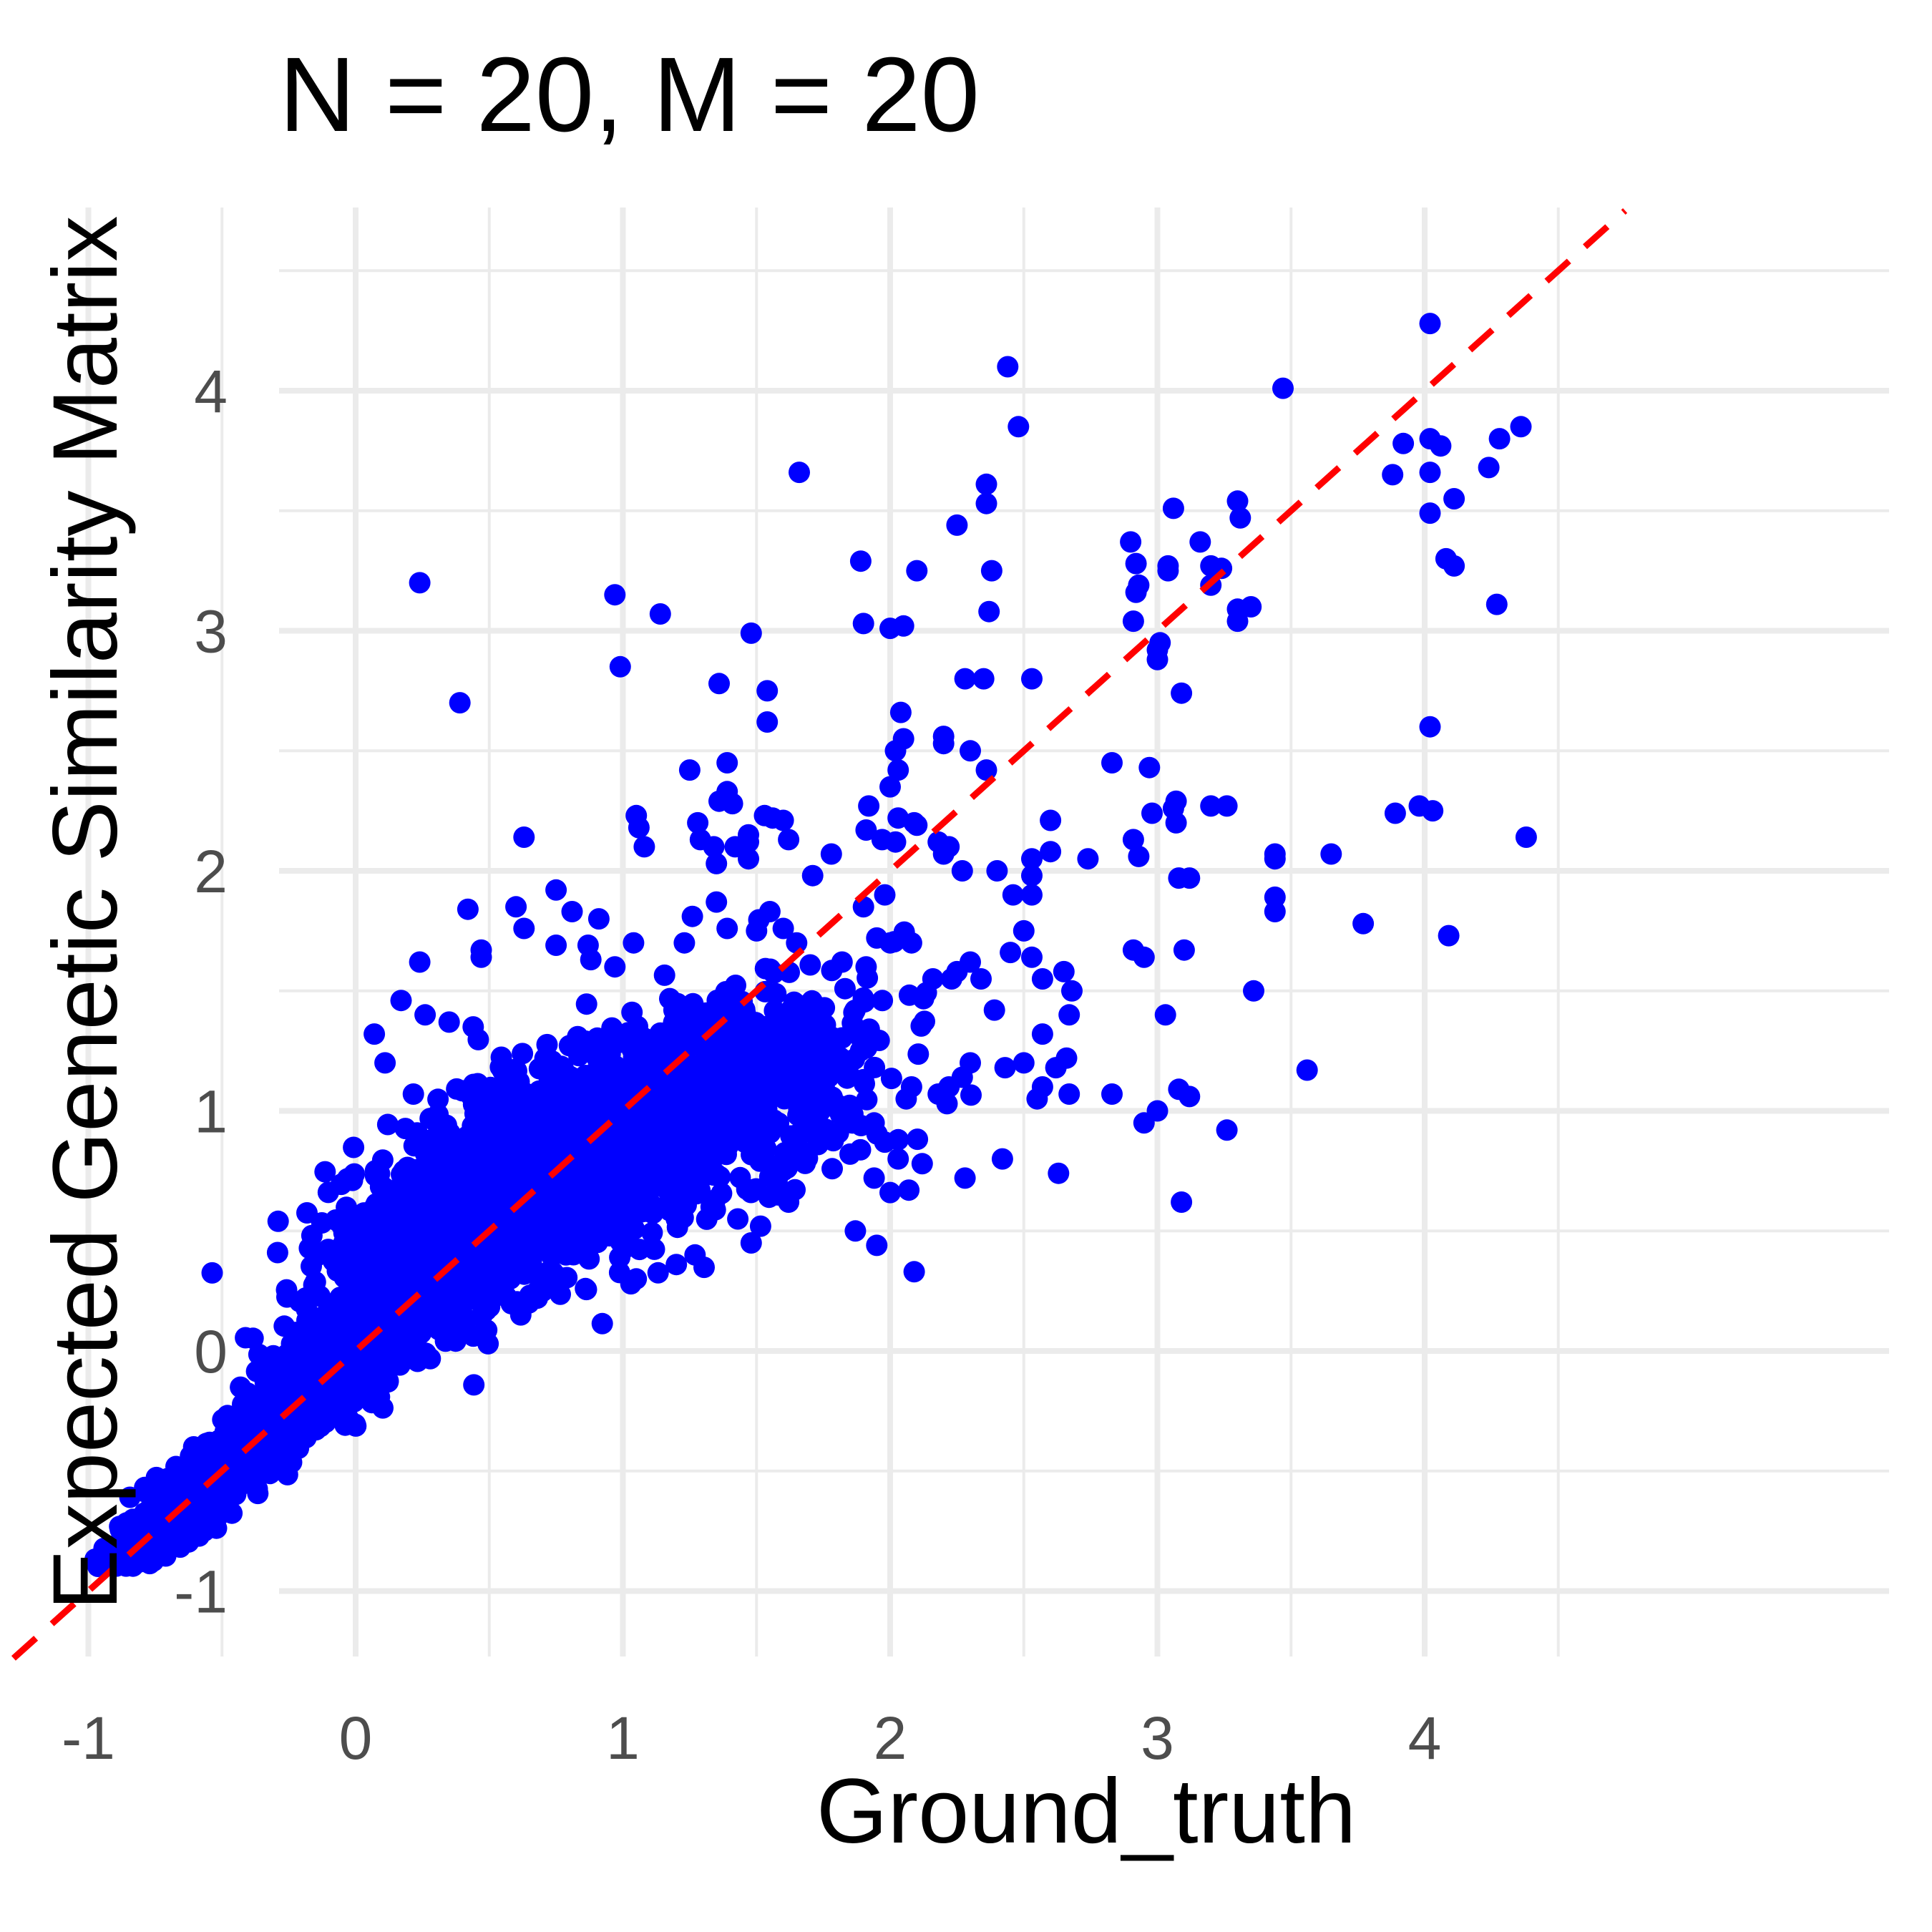 The image size is (1932, 1932). Describe the element at coordinates (201, 1592) in the screenshot. I see `y-tick-label: -1` at that location.